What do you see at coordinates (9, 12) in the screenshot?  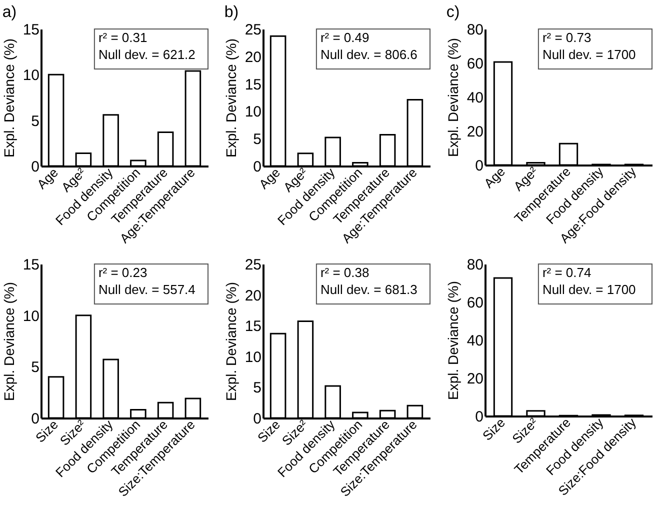 I see `chart-title: a)` at bounding box center [9, 12].